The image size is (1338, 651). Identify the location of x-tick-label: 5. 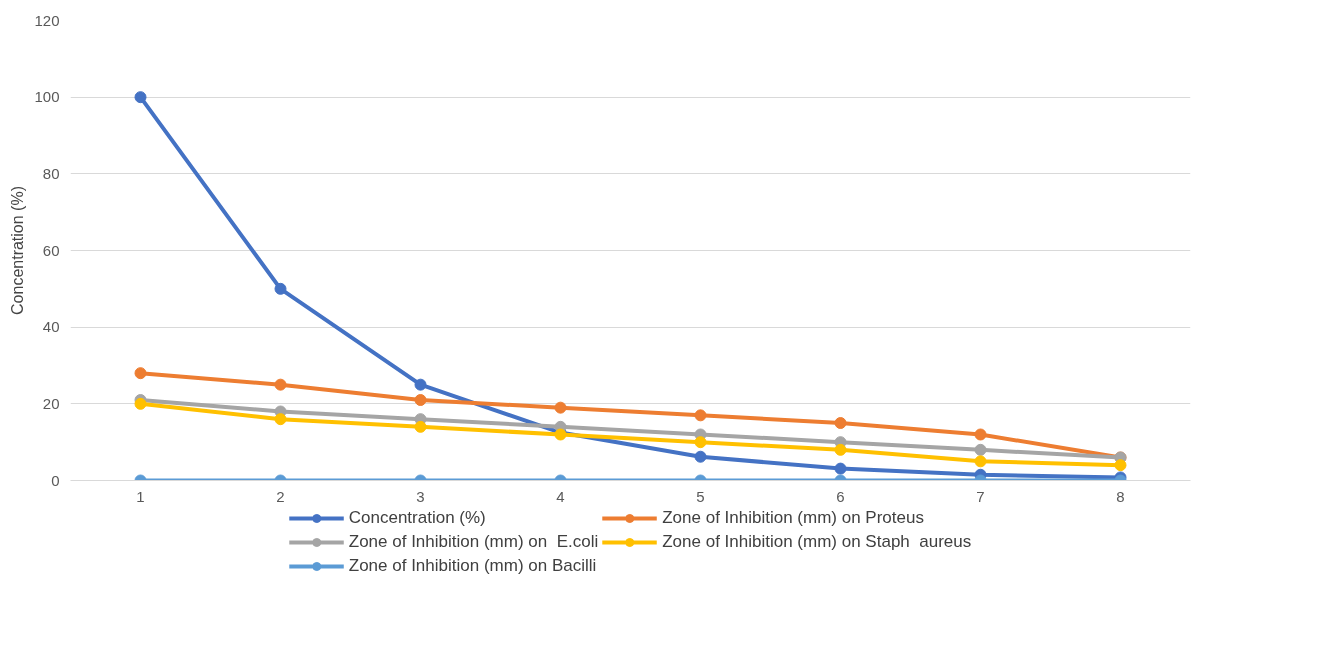
(700, 496).